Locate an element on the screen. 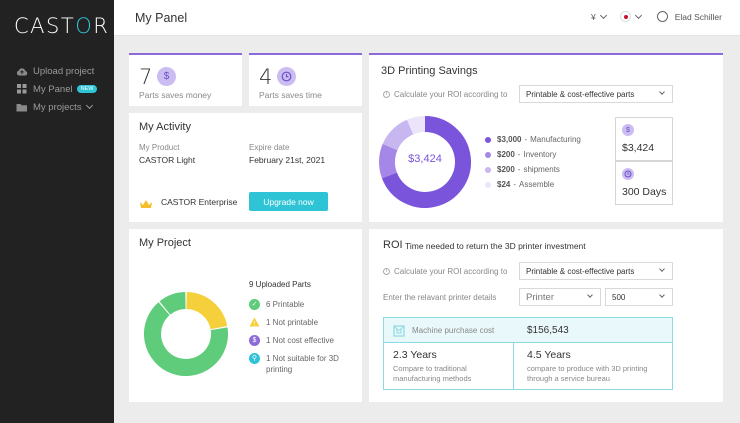  legend-name: shipments is located at coordinates (541, 169).